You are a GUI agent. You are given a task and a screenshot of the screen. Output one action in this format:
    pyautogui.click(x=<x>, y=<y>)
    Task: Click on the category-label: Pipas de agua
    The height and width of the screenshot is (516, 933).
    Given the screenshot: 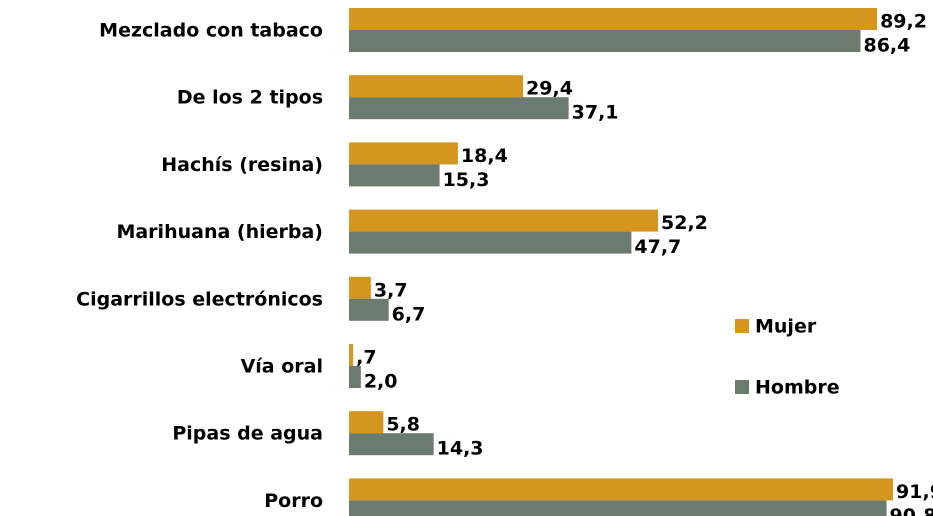 What is the action you would take?
    pyautogui.click(x=247, y=434)
    